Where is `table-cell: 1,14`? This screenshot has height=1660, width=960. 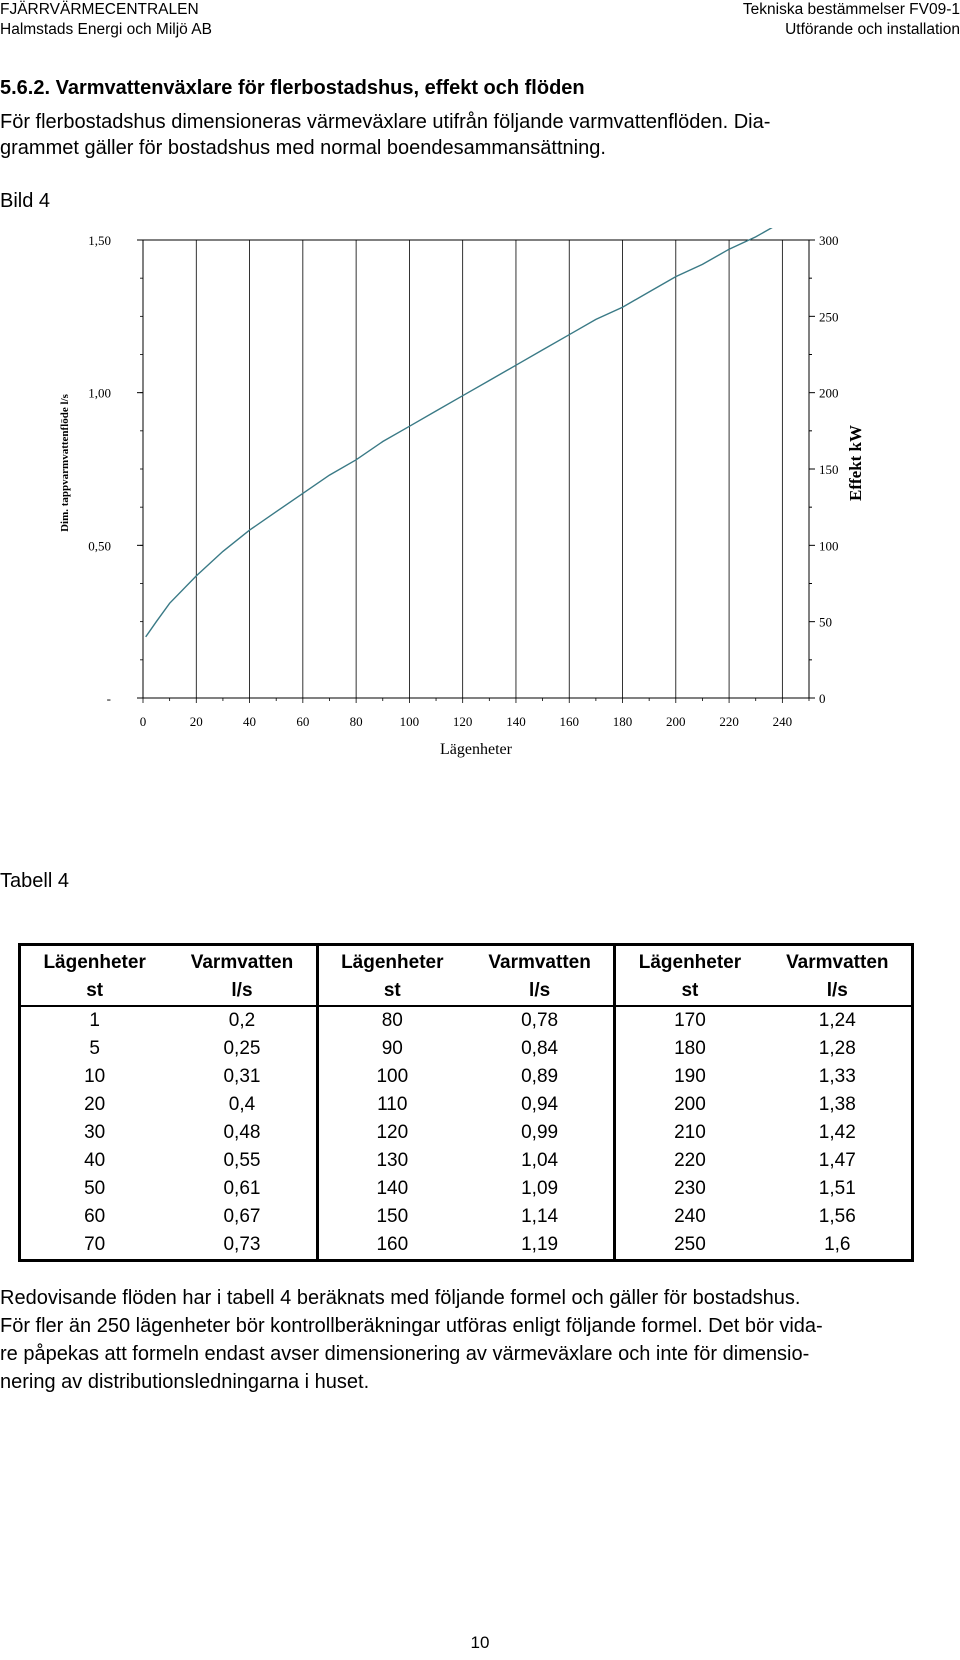
table-cell: 1,14 is located at coordinates (540, 1216).